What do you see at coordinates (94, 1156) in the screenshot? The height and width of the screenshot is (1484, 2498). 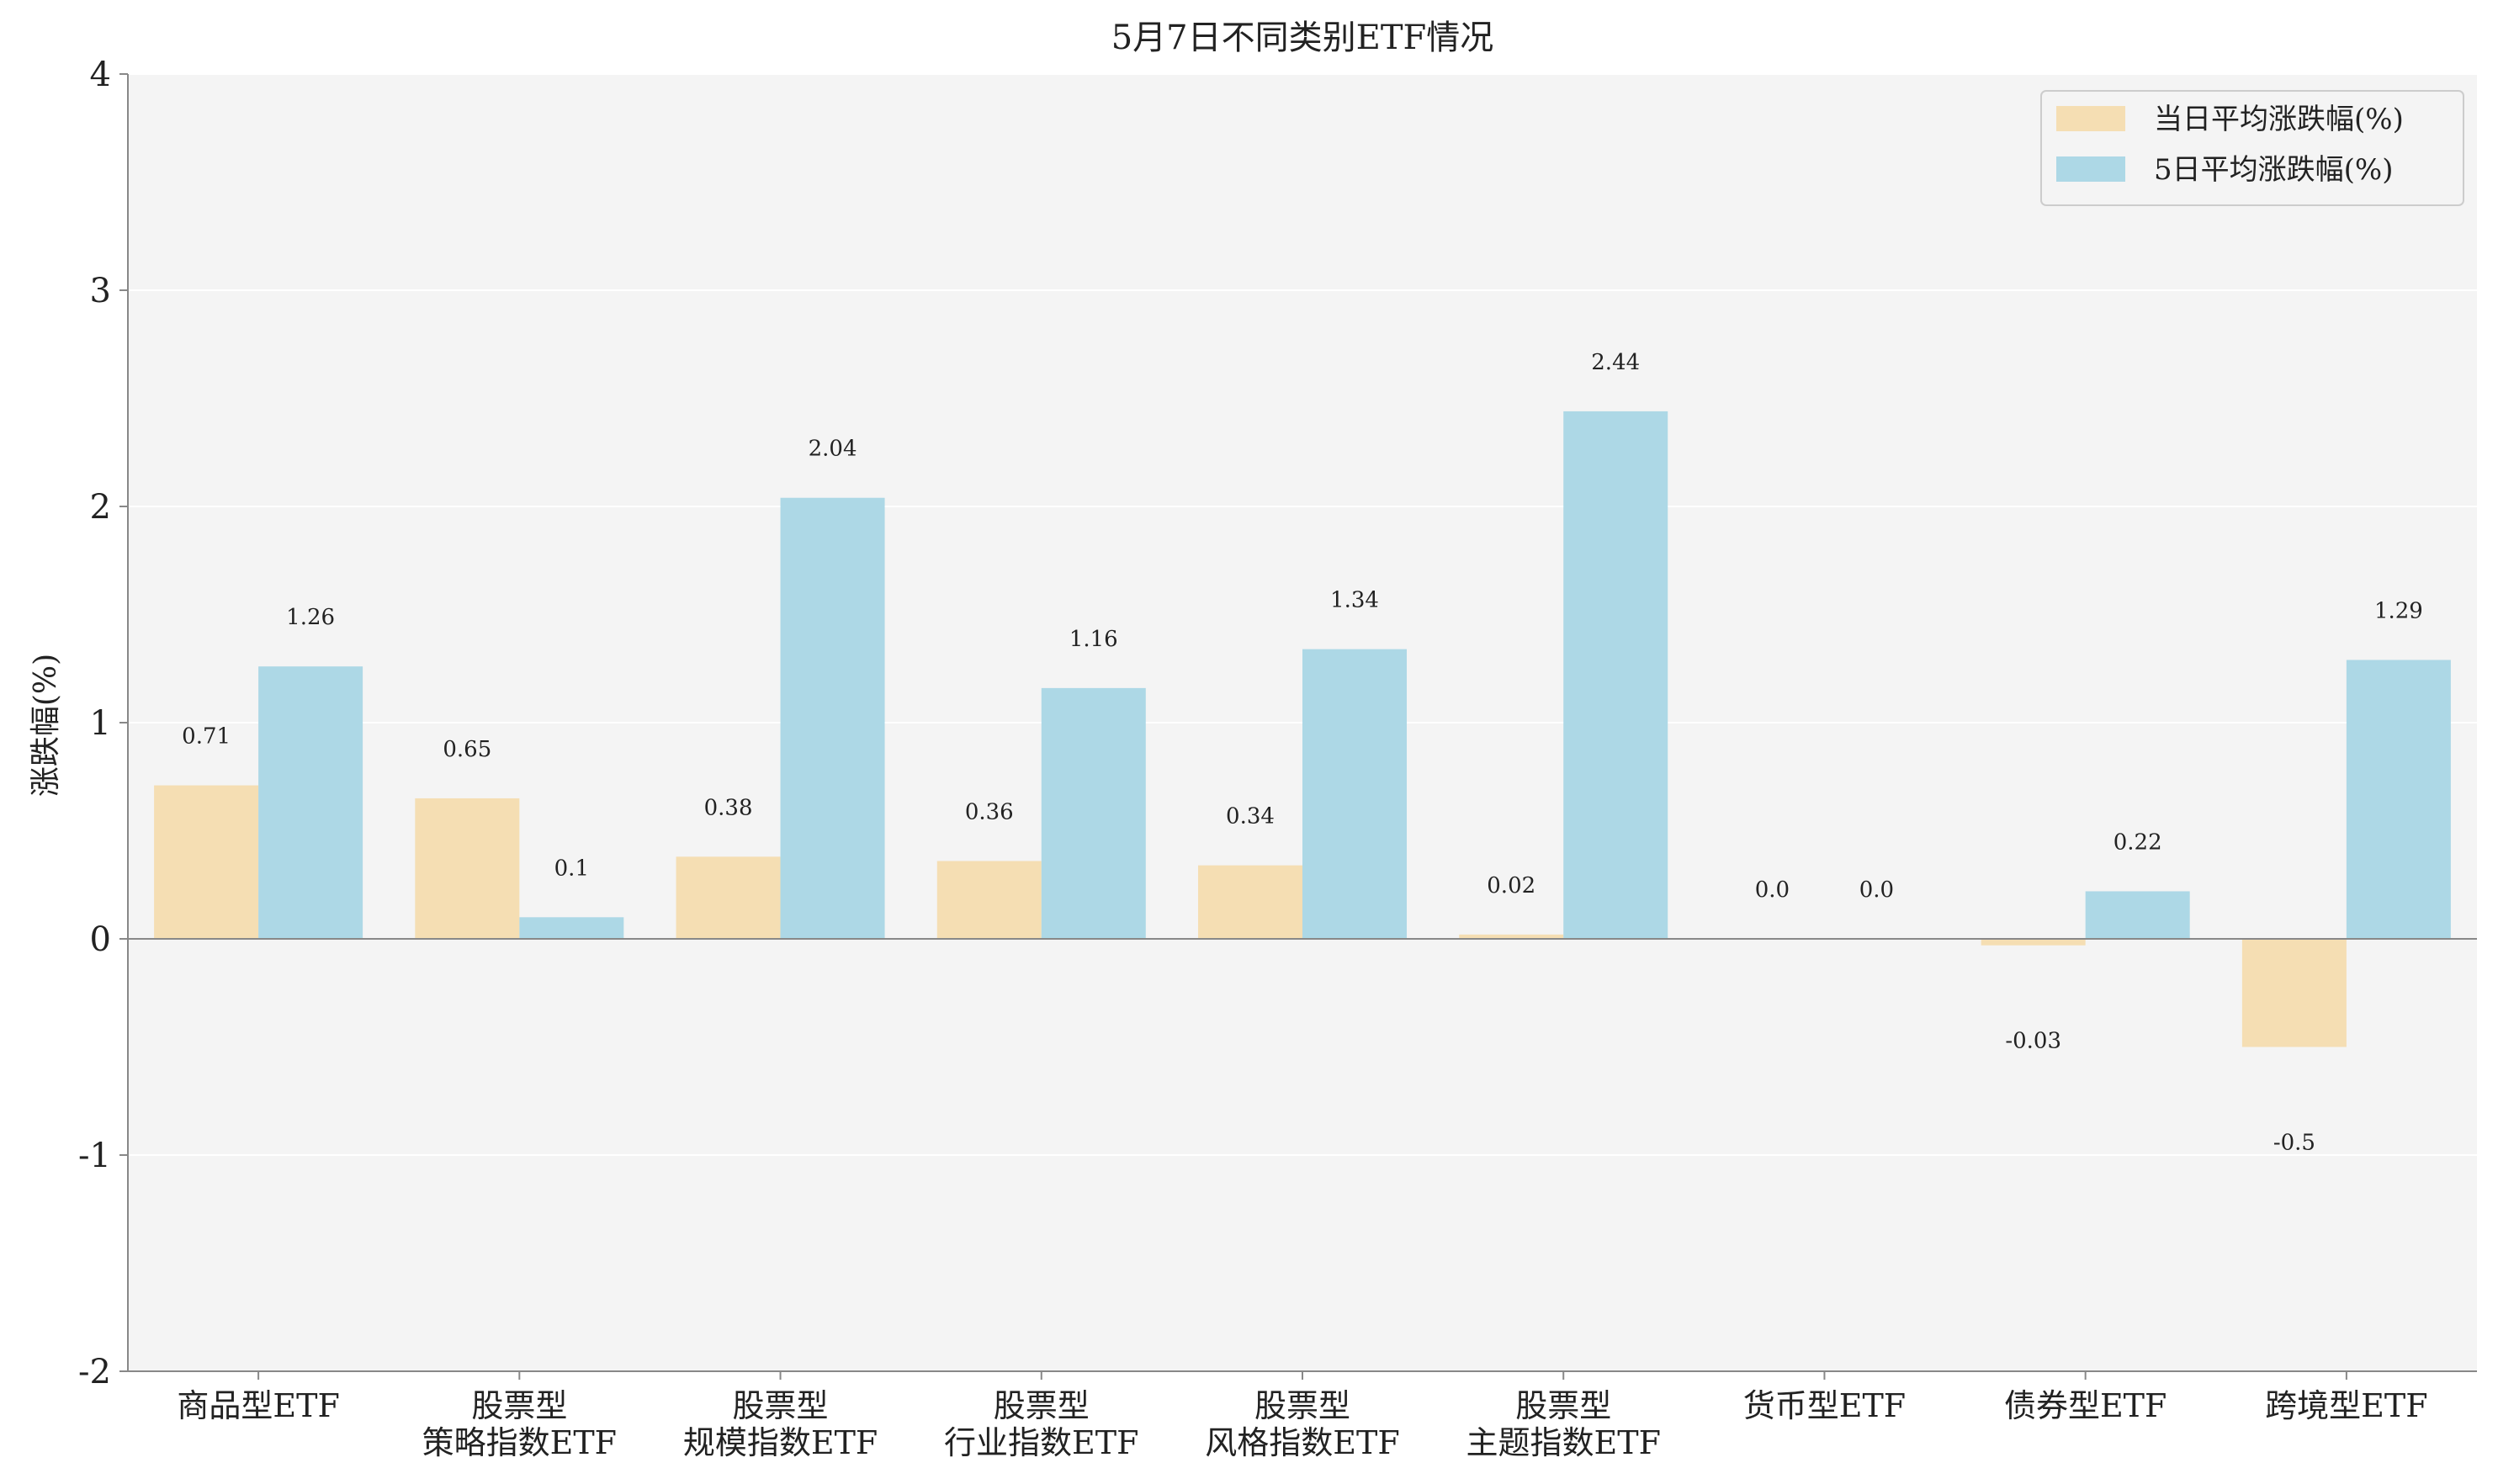 I see `y-tick-label: -1` at bounding box center [94, 1156].